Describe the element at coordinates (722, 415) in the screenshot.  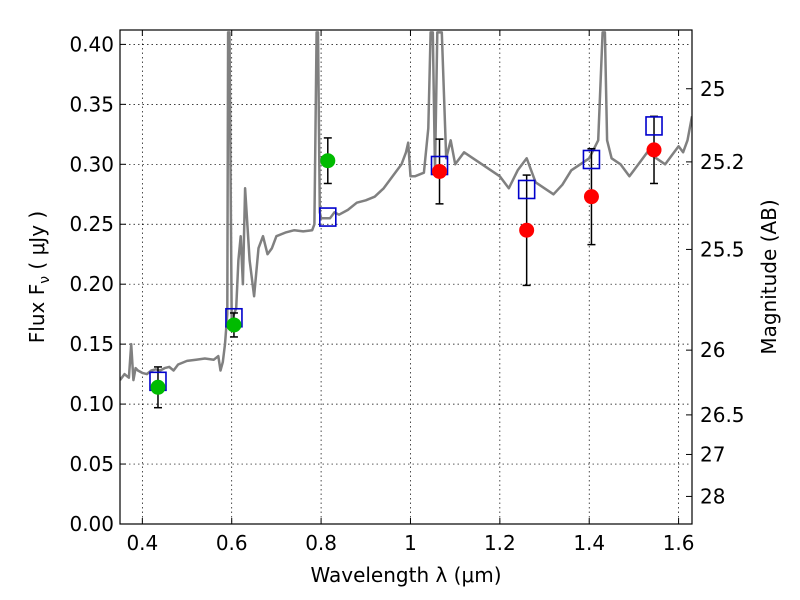
I see `right-tick-label: 26.5` at that location.